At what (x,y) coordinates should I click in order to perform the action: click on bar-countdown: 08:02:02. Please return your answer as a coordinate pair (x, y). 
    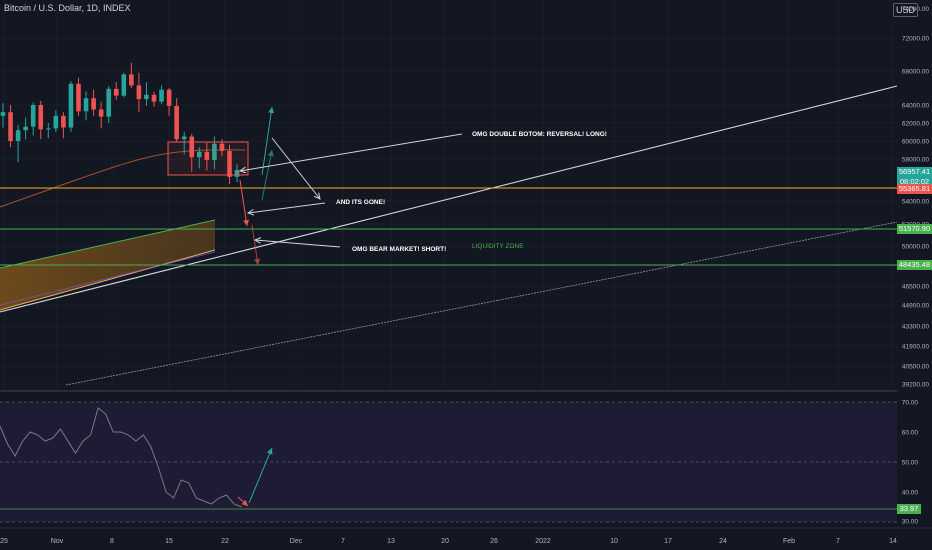
    Looking at the image, I should click on (914, 181).